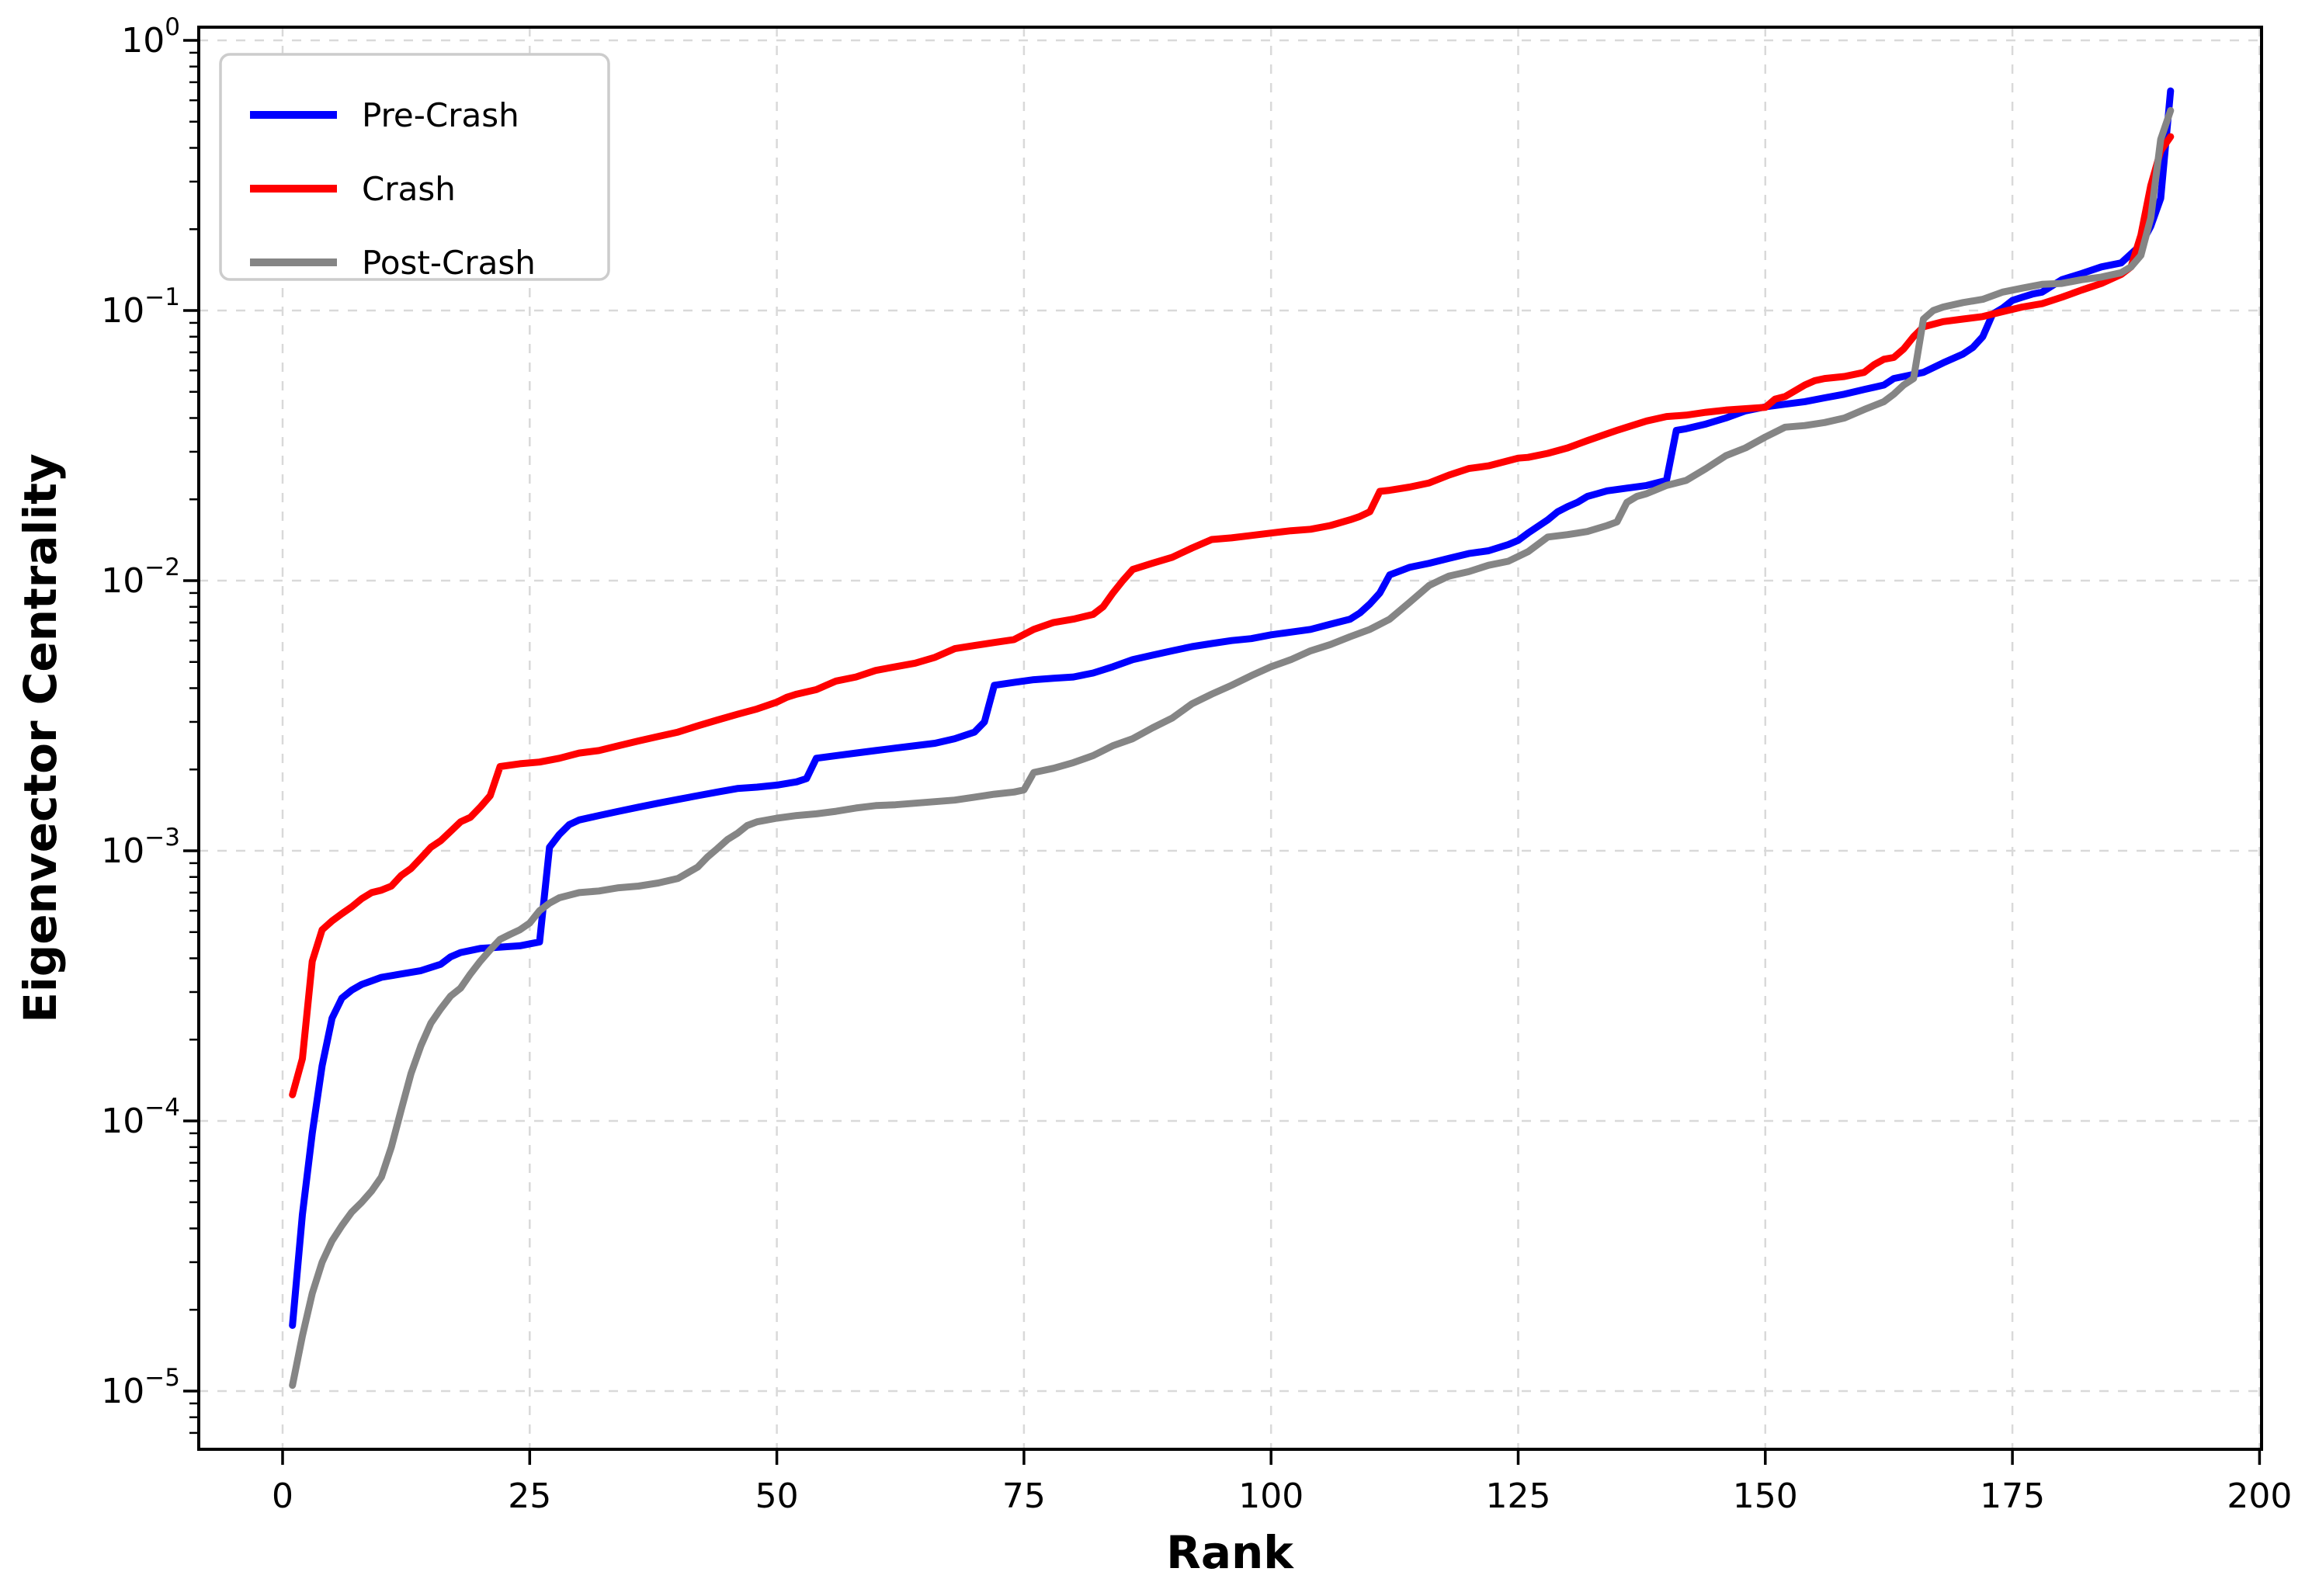 The image size is (2319, 1596). I want to click on y-axis-label: Eigenvector Centrality, so click(40, 738).